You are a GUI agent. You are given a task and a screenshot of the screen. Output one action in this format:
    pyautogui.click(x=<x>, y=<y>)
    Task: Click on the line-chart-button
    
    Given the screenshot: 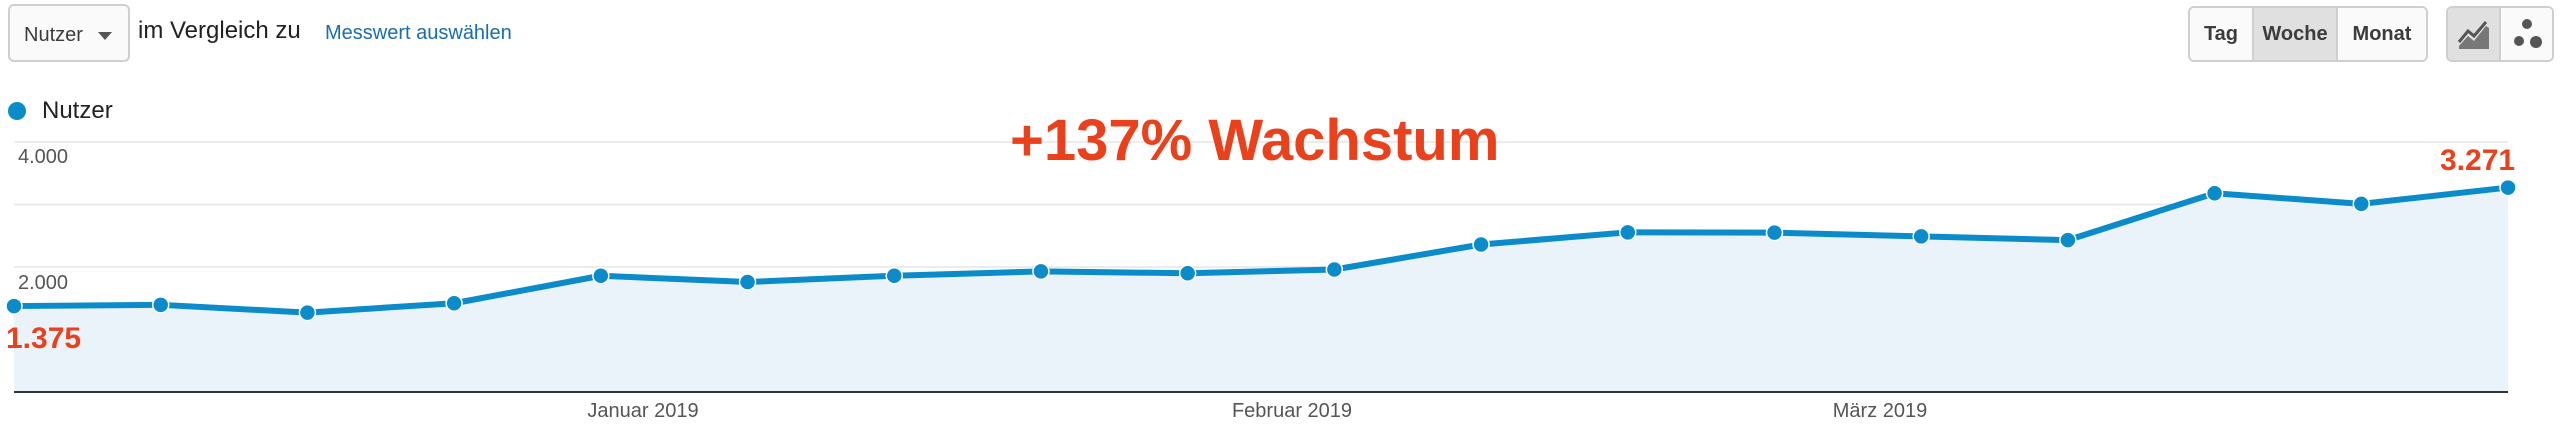 What is the action you would take?
    pyautogui.click(x=2474, y=34)
    